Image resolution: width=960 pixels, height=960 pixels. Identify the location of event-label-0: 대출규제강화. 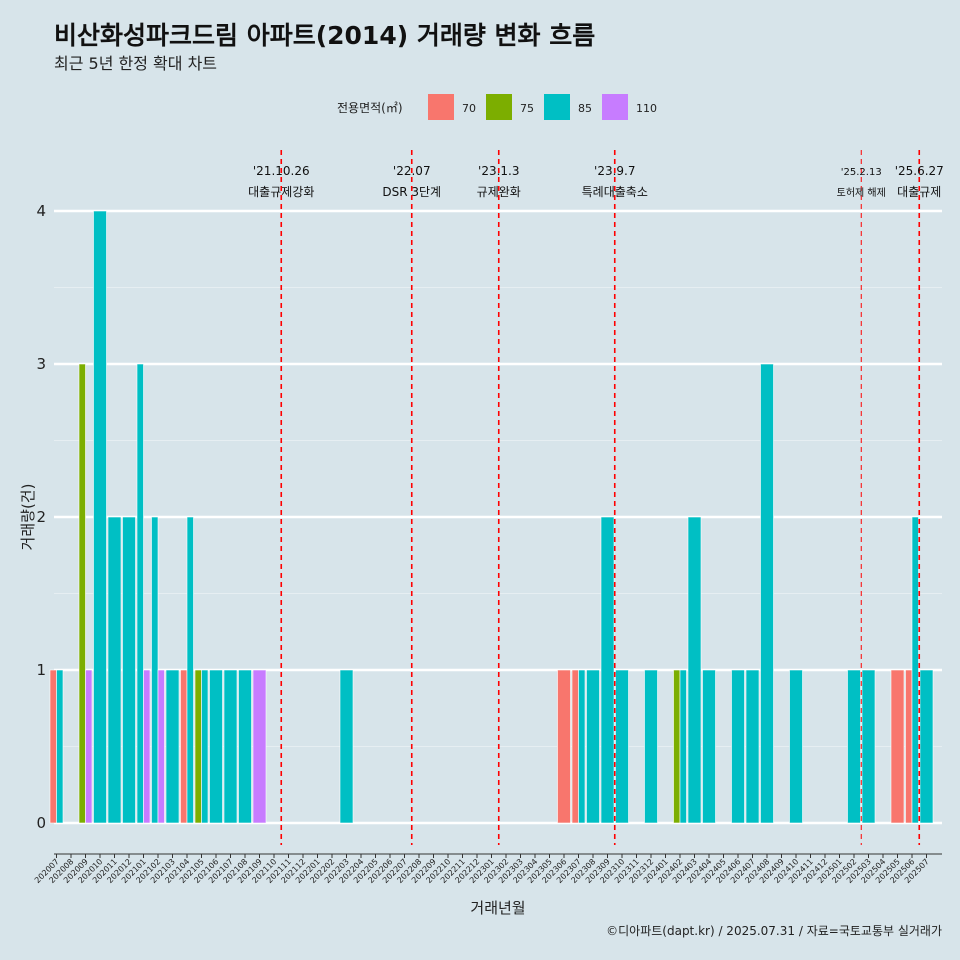
(281, 192).